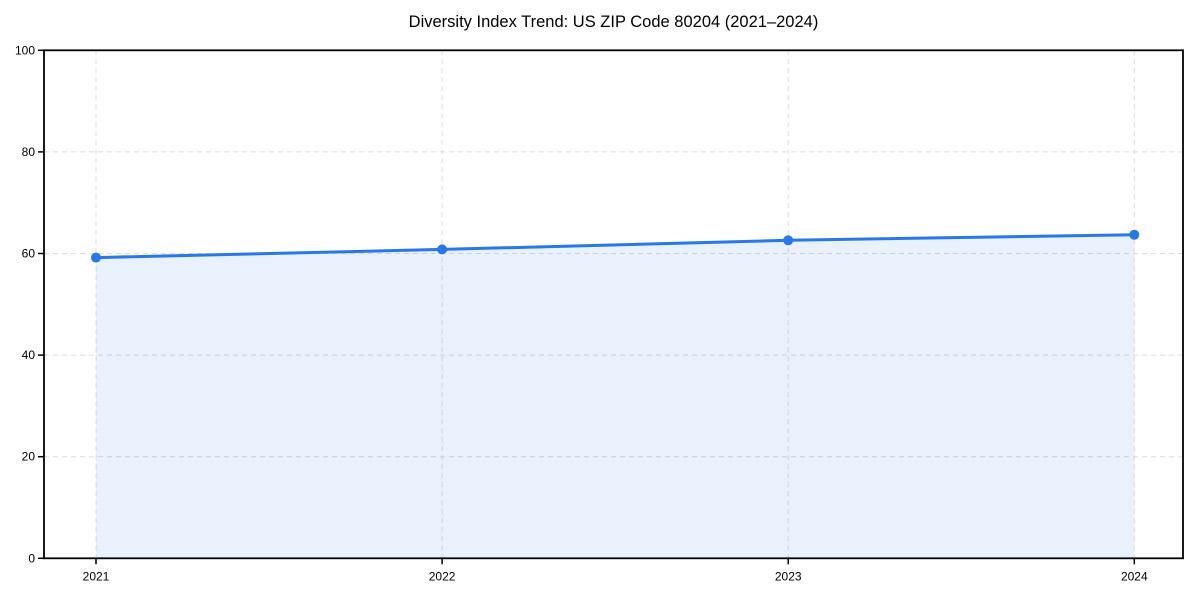 The image size is (1200, 600). I want to click on y-tick-label: 80, so click(29, 152).